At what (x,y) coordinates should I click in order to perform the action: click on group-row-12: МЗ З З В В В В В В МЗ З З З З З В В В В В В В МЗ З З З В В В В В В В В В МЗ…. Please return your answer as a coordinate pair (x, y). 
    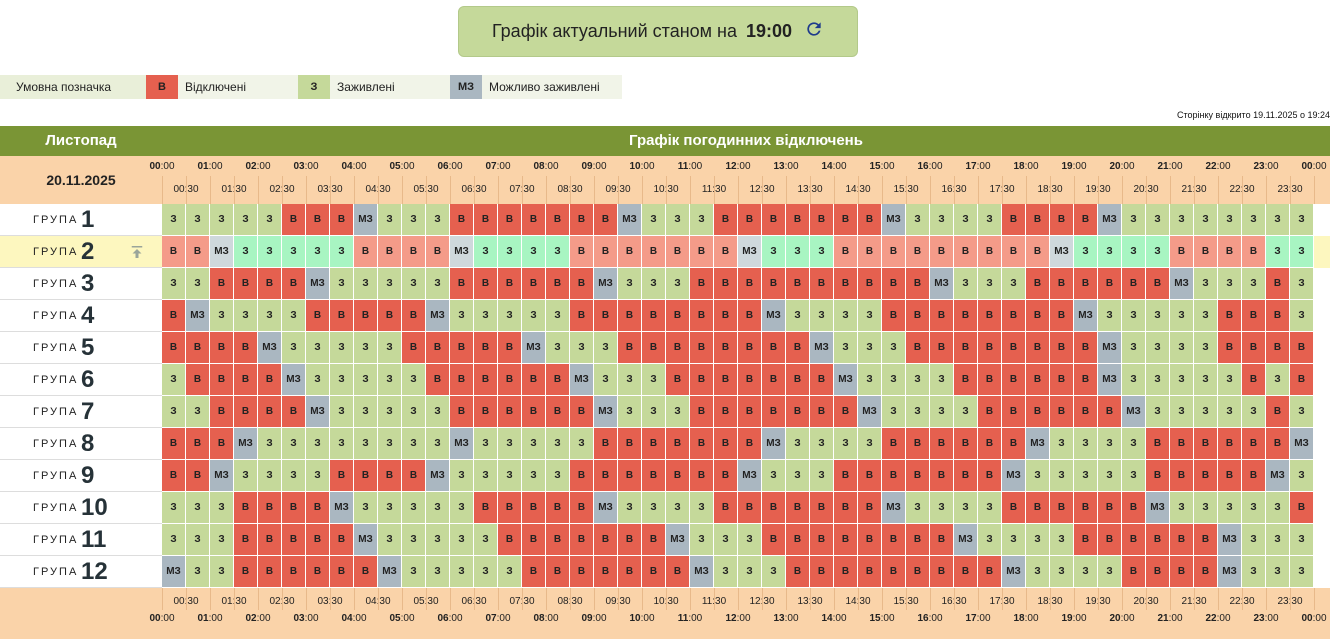
    Looking at the image, I should click on (746, 572).